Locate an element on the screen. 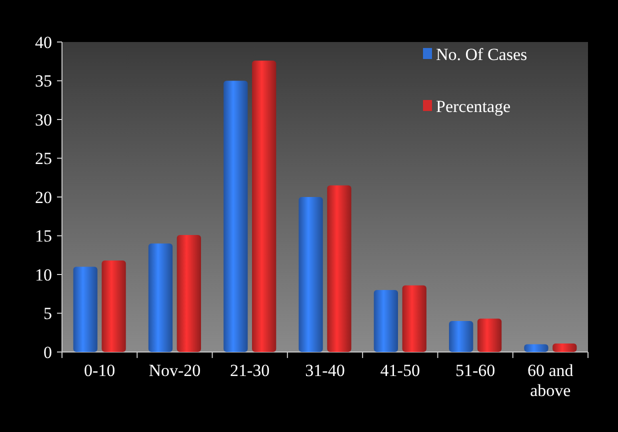  x-tick-label: 31-40 is located at coordinates (325, 370).